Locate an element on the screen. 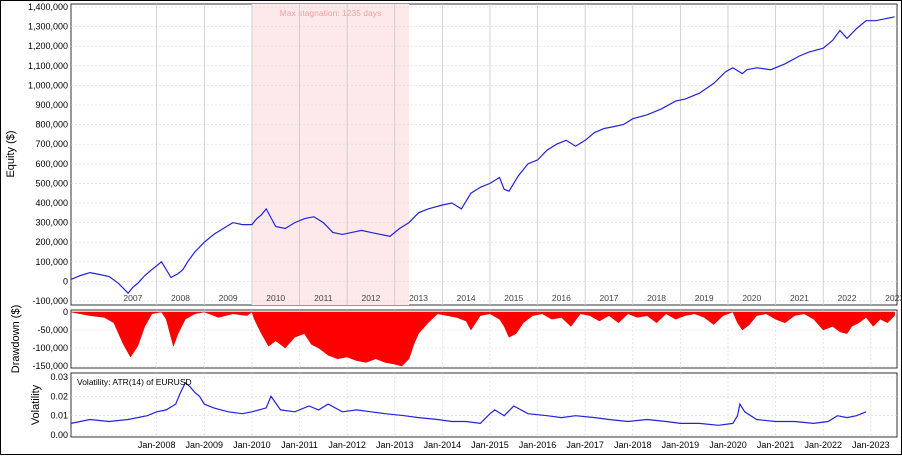  volatility-y-ticks: 0.00 0.01 0.02 0.03 is located at coordinates (59, 406).